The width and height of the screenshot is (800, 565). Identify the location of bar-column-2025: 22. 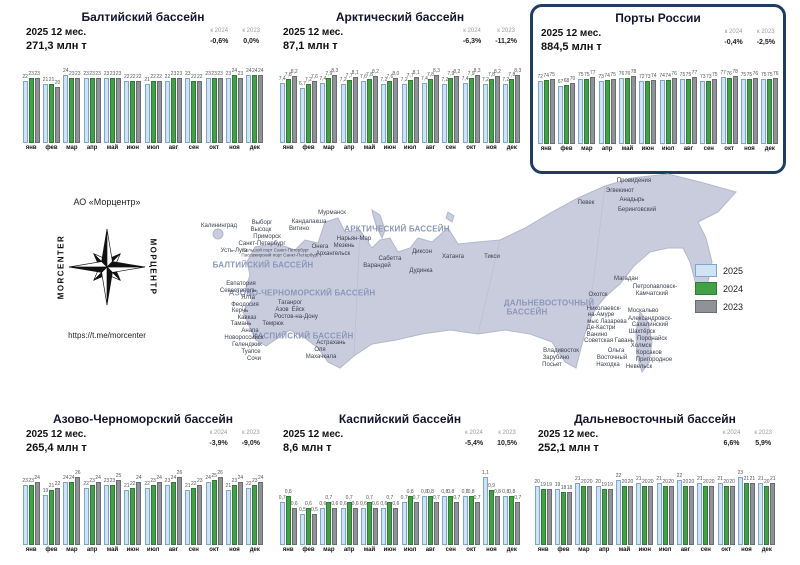
(618, 505).